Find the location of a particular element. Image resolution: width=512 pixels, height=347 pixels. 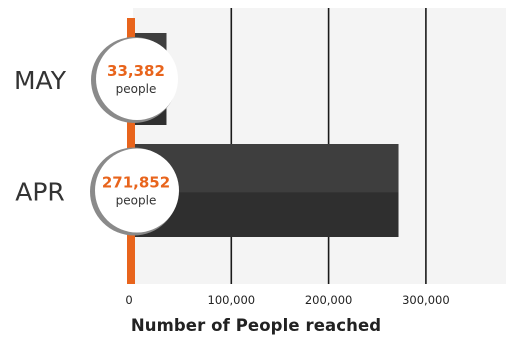

x-tick-label: 100,000 is located at coordinates (232, 300).